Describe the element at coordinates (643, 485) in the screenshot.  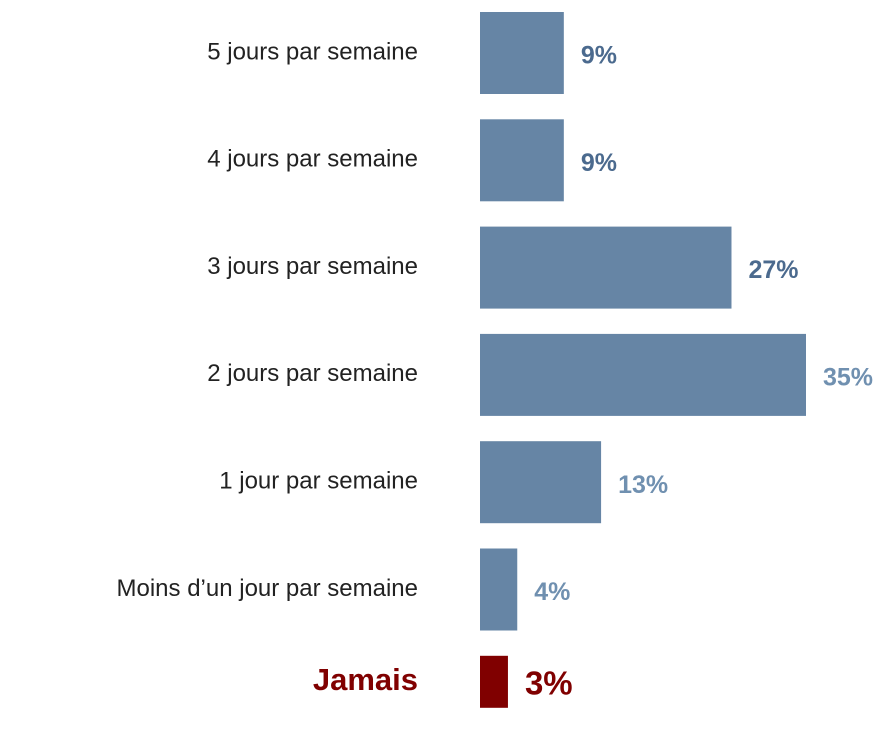
I see `value-label: 13%` at that location.